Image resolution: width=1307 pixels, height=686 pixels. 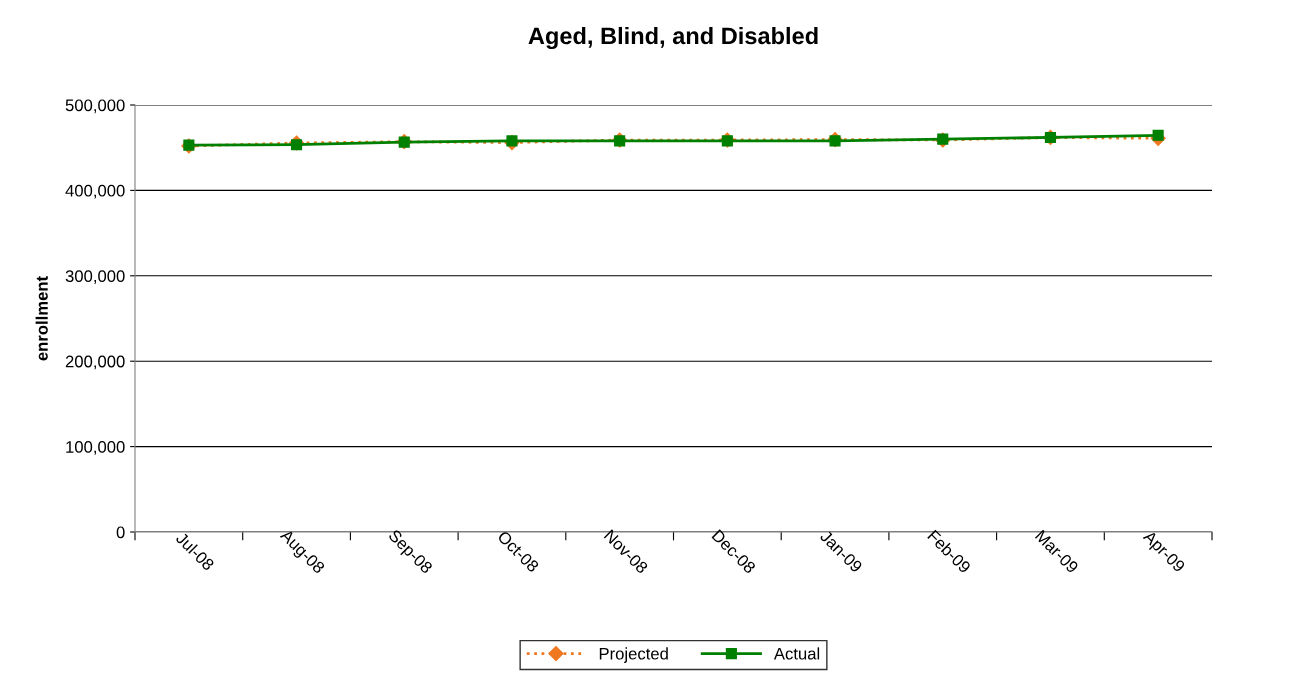 I want to click on y-tick-label: 0, so click(x=120, y=532).